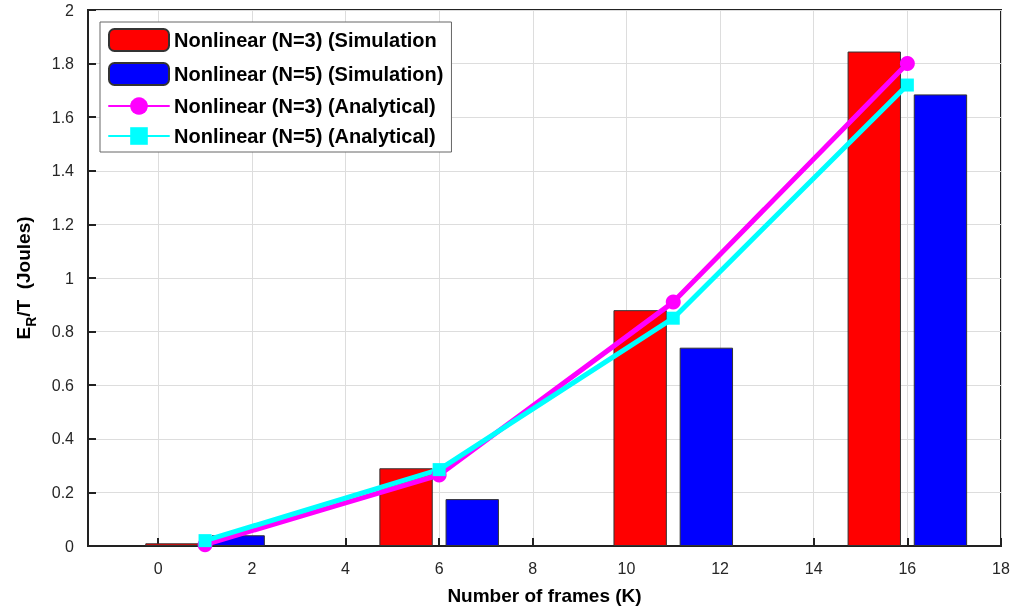 The height and width of the screenshot is (615, 1016). What do you see at coordinates (309, 74) in the screenshot?
I see `legend-label: Nonlinear (N=5) (Simulation)` at bounding box center [309, 74].